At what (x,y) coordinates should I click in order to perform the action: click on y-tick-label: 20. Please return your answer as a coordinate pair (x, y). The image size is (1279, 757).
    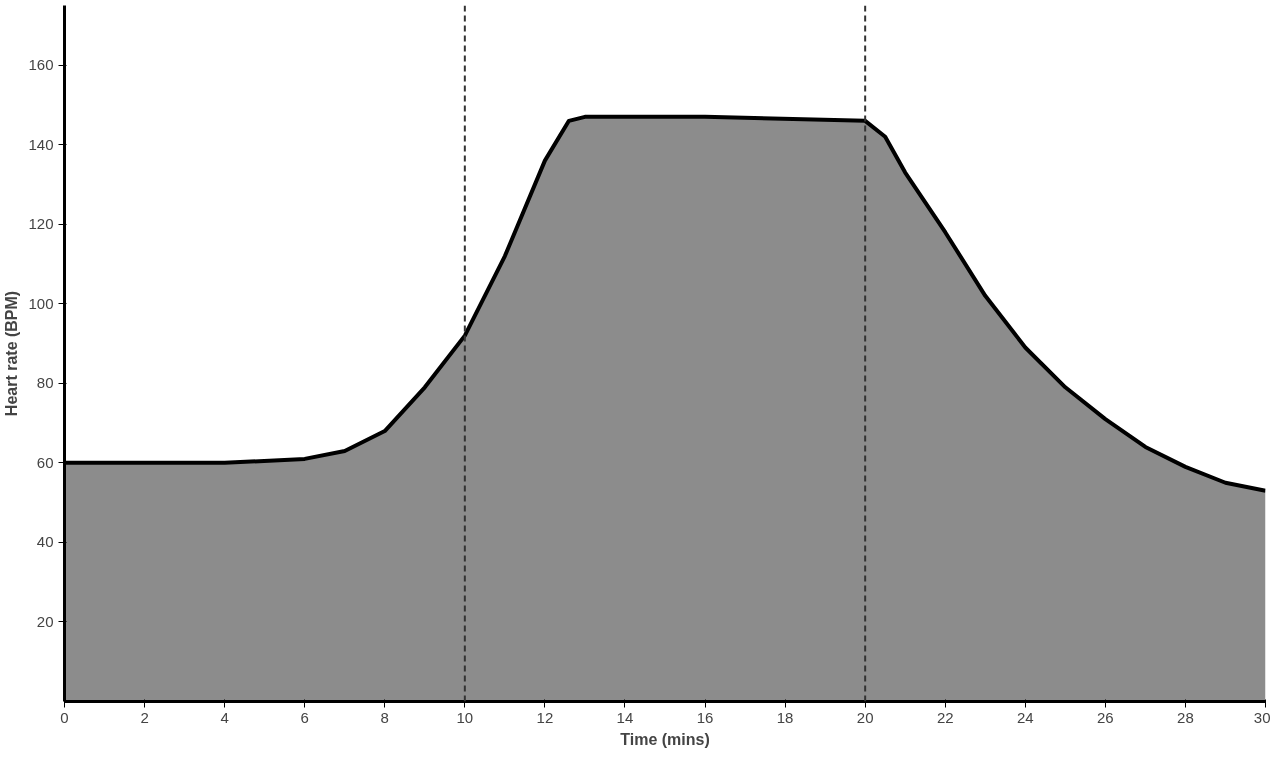
    Looking at the image, I should click on (45, 621).